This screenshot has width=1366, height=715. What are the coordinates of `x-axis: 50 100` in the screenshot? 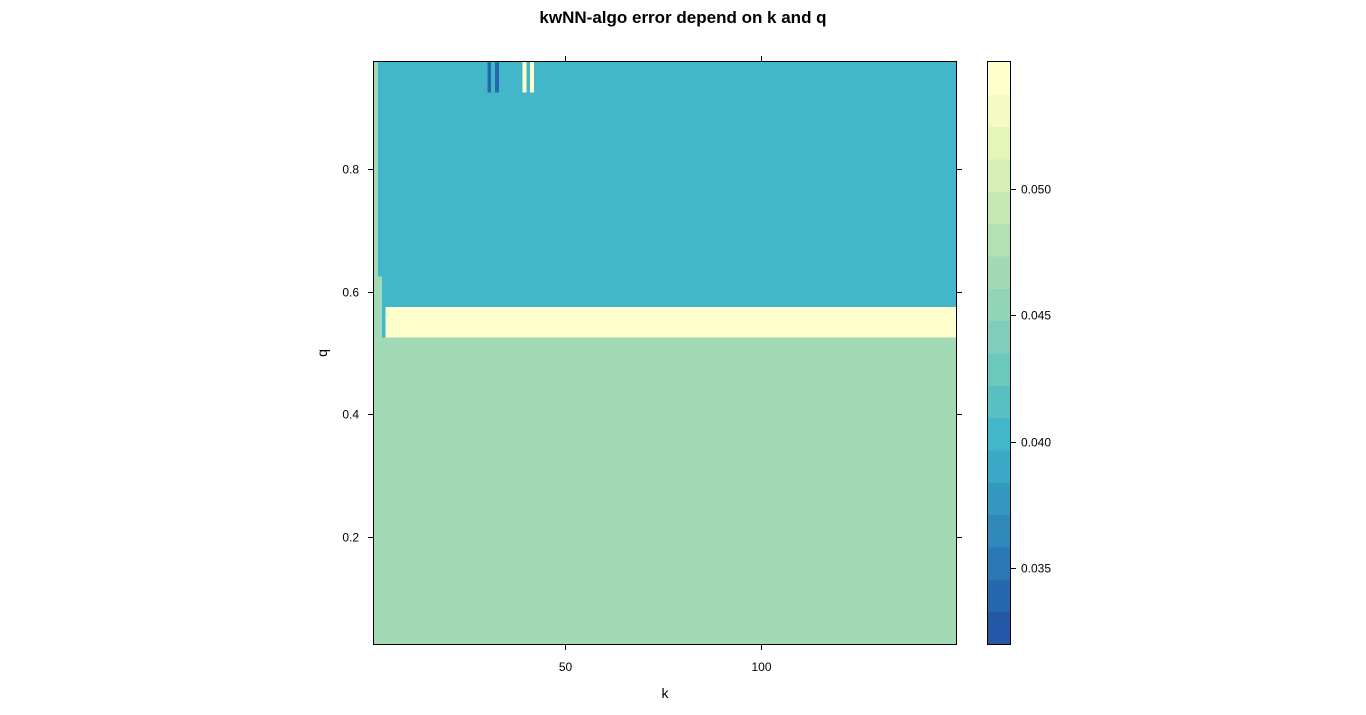 It's located at (665, 365).